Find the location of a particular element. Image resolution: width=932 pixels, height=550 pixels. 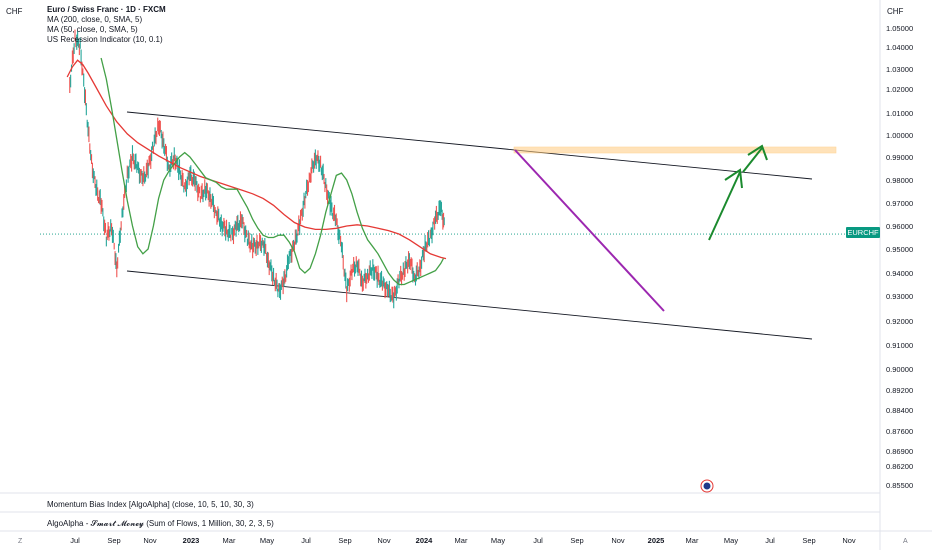

symbol-title: Euro / Swiss Franc · 1D · FXCM is located at coordinates (106, 9).